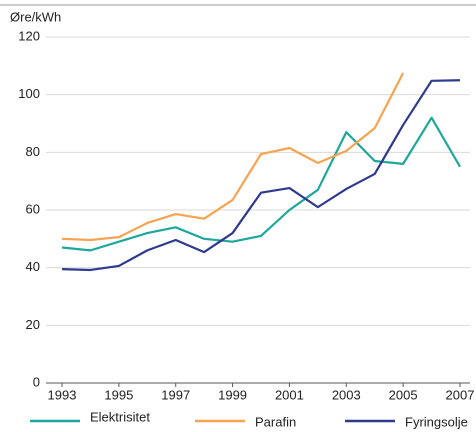 The width and height of the screenshot is (476, 432). Describe the element at coordinates (33, 151) in the screenshot. I see `y-tick-label: 80` at that location.